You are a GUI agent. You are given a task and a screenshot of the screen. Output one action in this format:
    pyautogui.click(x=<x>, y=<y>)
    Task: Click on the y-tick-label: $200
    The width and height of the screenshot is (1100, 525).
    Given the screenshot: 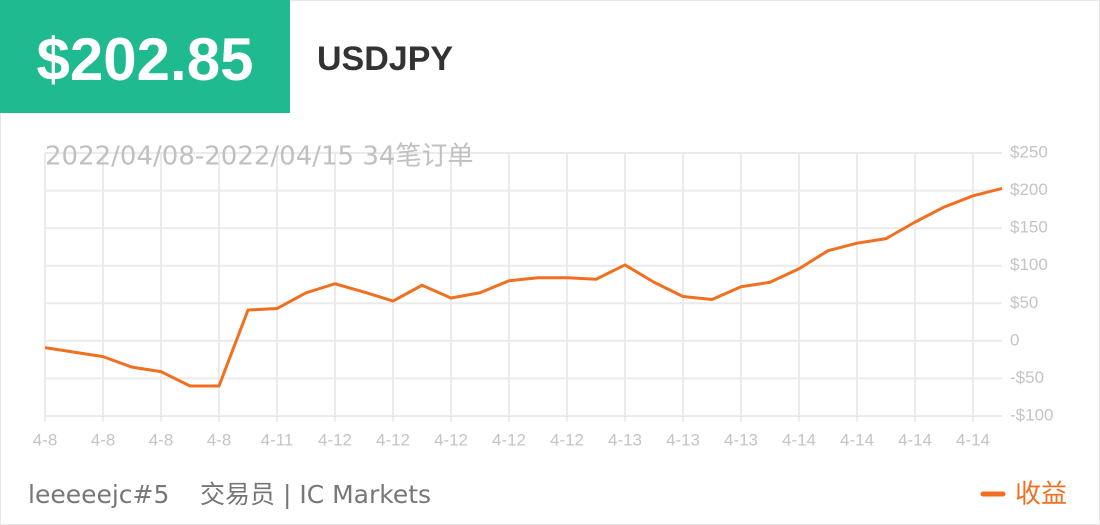 What is the action you would take?
    pyautogui.click(x=1029, y=189)
    